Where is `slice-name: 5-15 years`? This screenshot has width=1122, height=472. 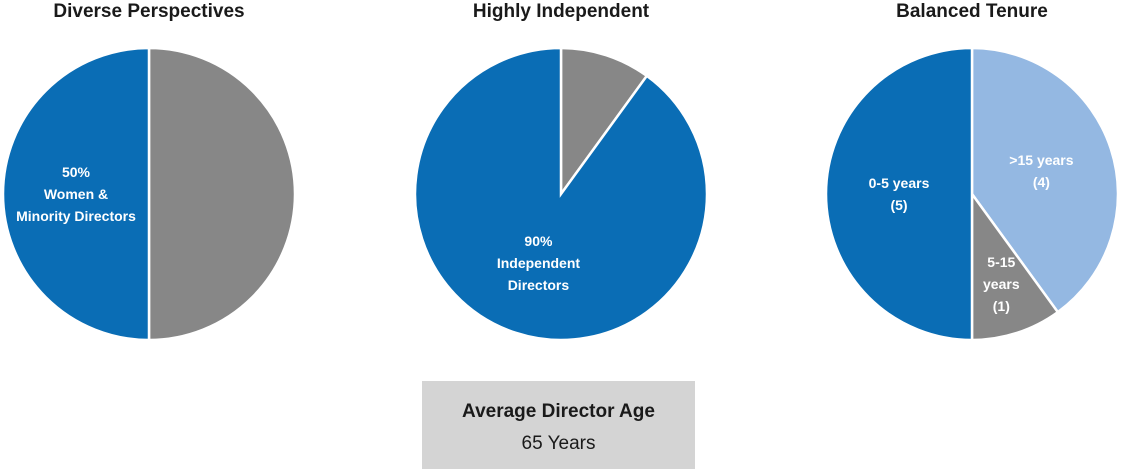 slice-name: 5-15 years is located at coordinates (1001, 273).